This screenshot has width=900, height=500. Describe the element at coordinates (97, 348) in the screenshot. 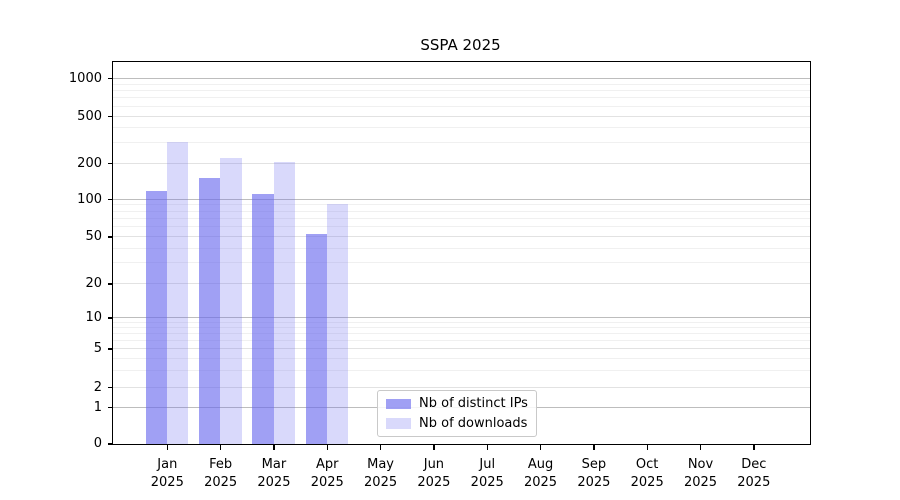

I see `y-tick-label: 5` at that location.